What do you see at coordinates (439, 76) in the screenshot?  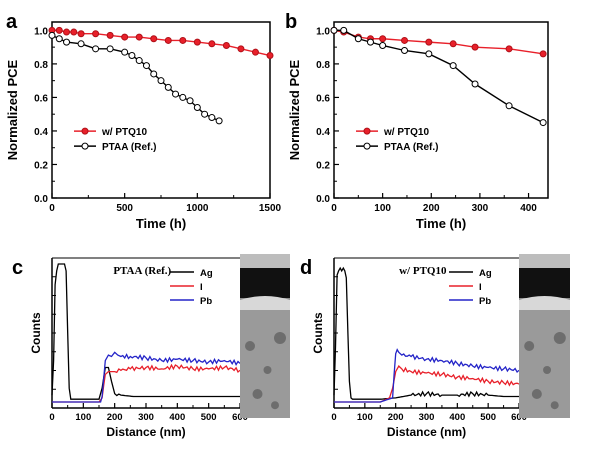 I see `series-line-ptaa-ref` at bounding box center [439, 76].